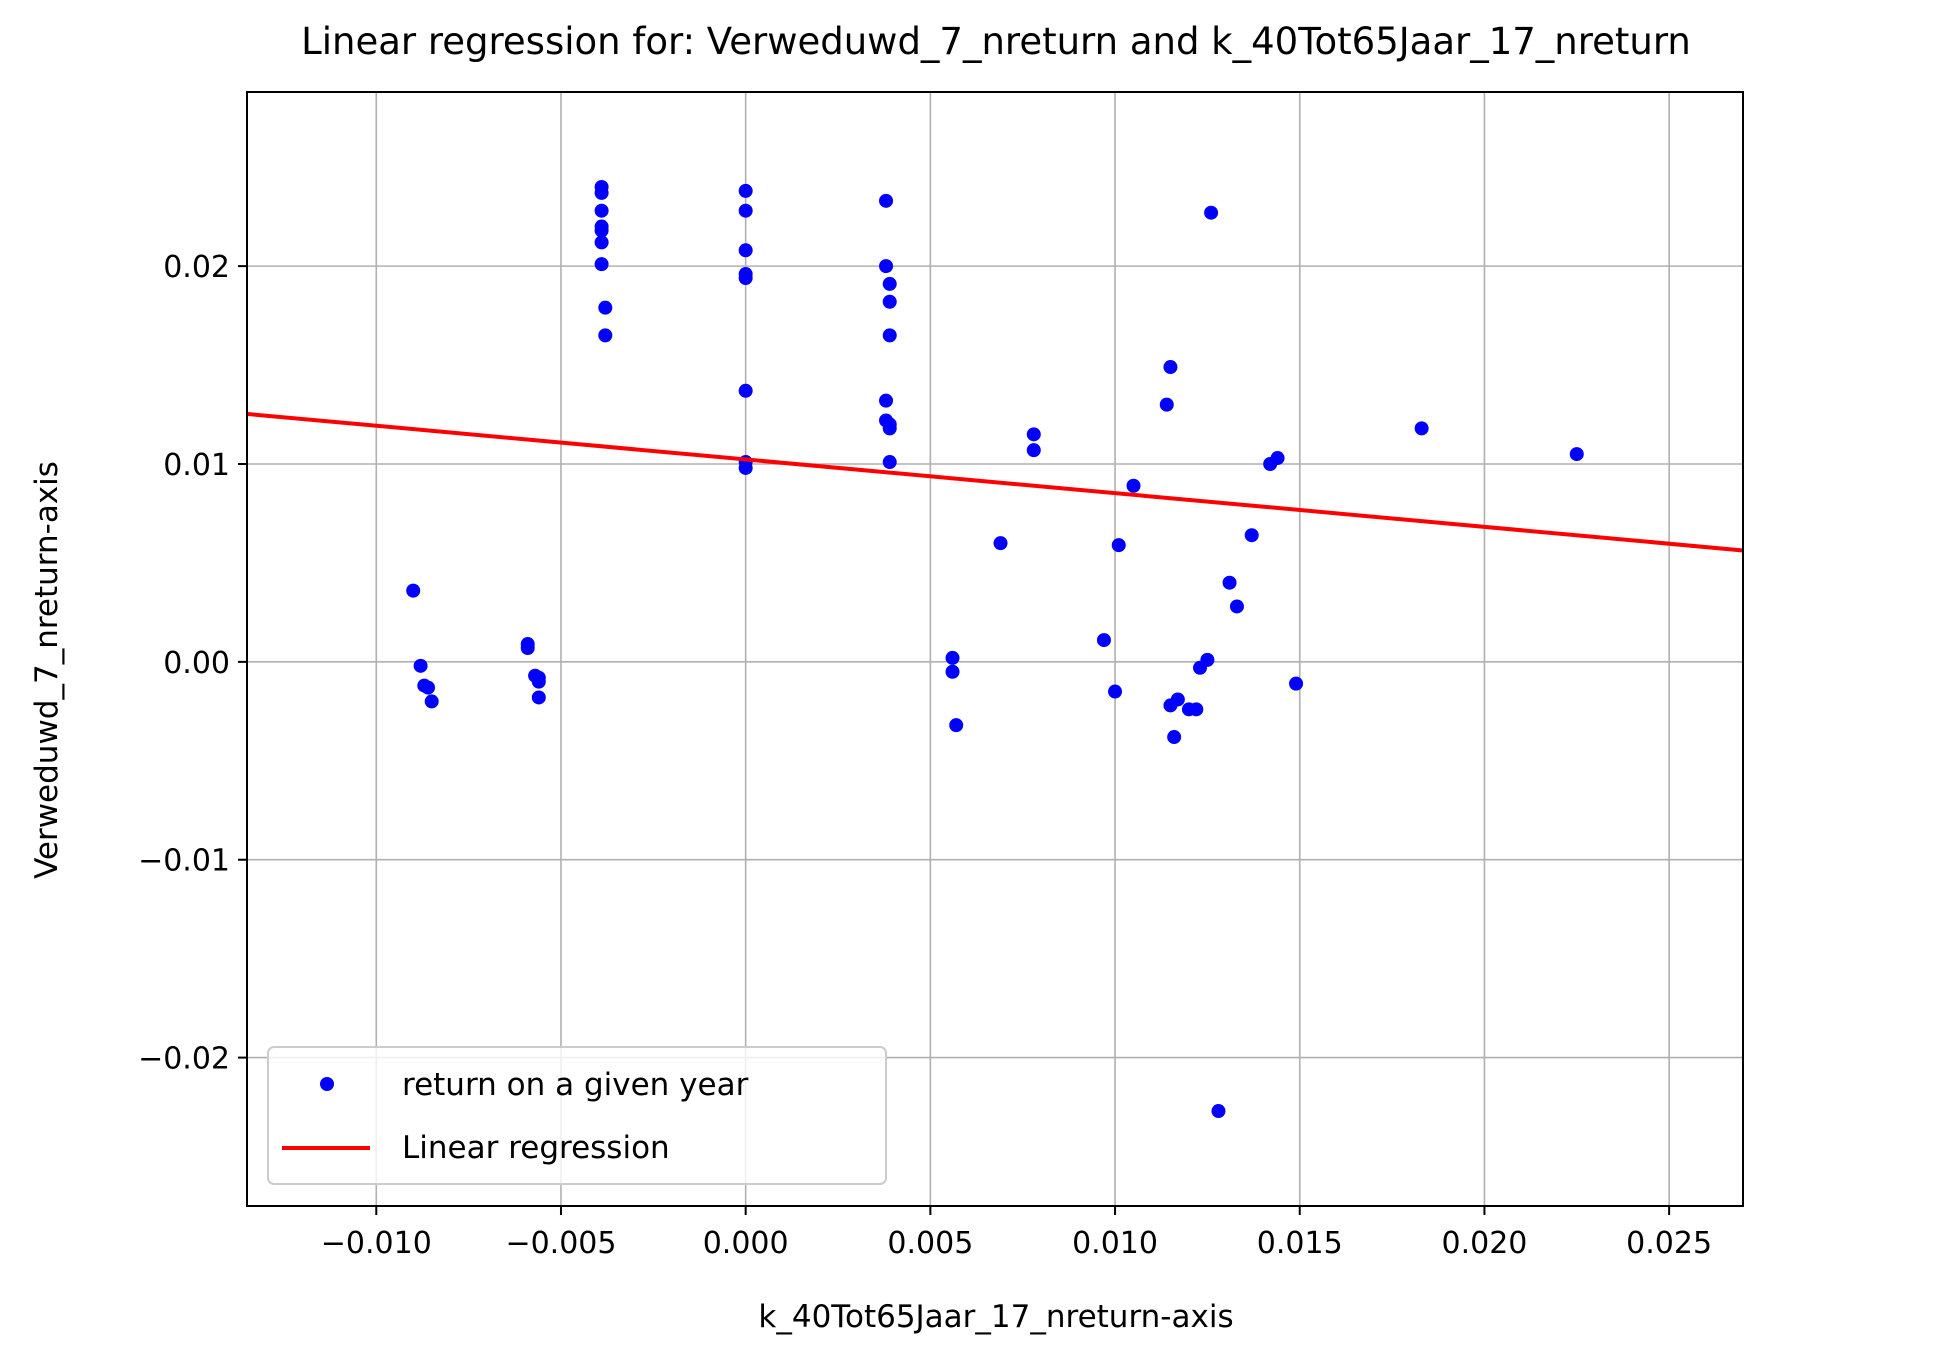 This screenshot has width=1959, height=1362. I want to click on x-tick-label: −0.010, so click(376, 1243).